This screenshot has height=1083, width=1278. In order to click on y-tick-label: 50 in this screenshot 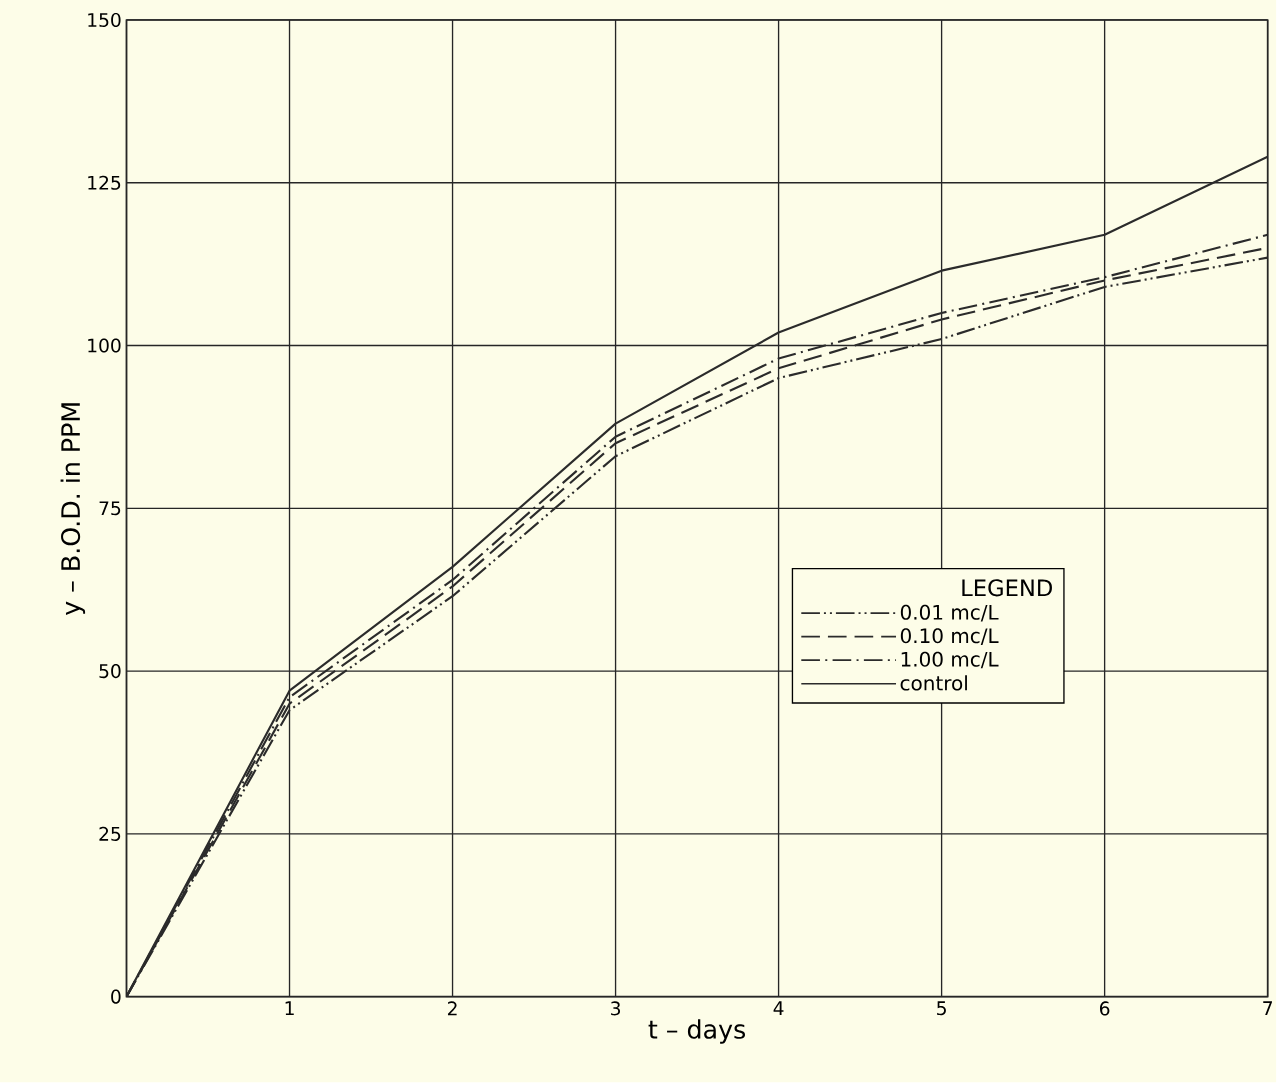, I will do `click(110, 671)`.